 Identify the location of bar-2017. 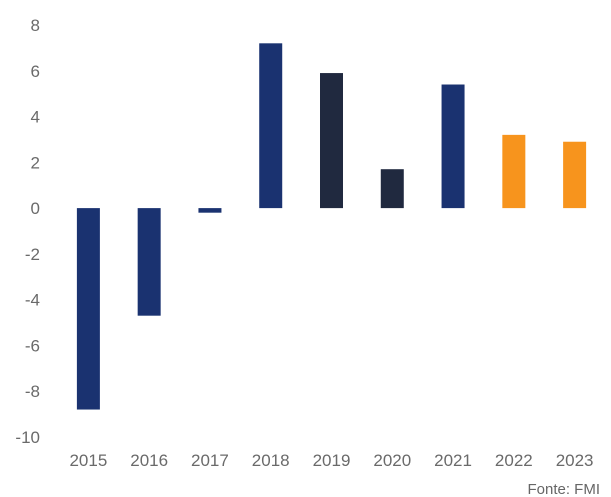
(210, 210).